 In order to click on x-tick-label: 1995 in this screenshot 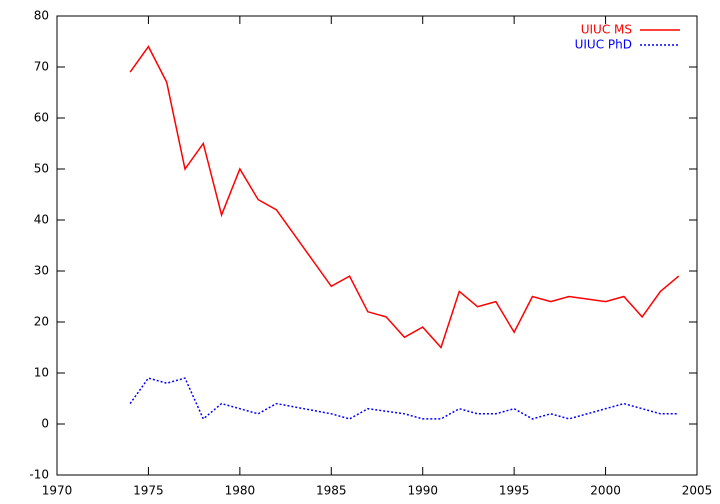, I will do `click(514, 491)`.